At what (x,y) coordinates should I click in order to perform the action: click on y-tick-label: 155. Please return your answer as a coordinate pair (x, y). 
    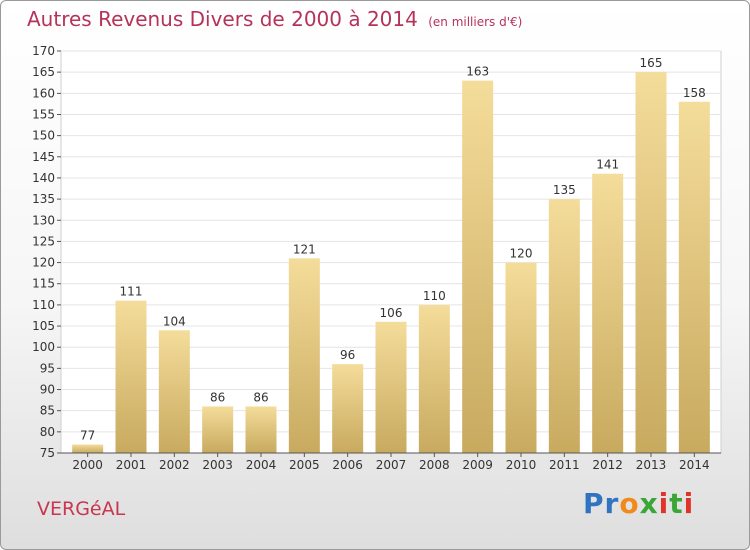
    Looking at the image, I should click on (43, 114).